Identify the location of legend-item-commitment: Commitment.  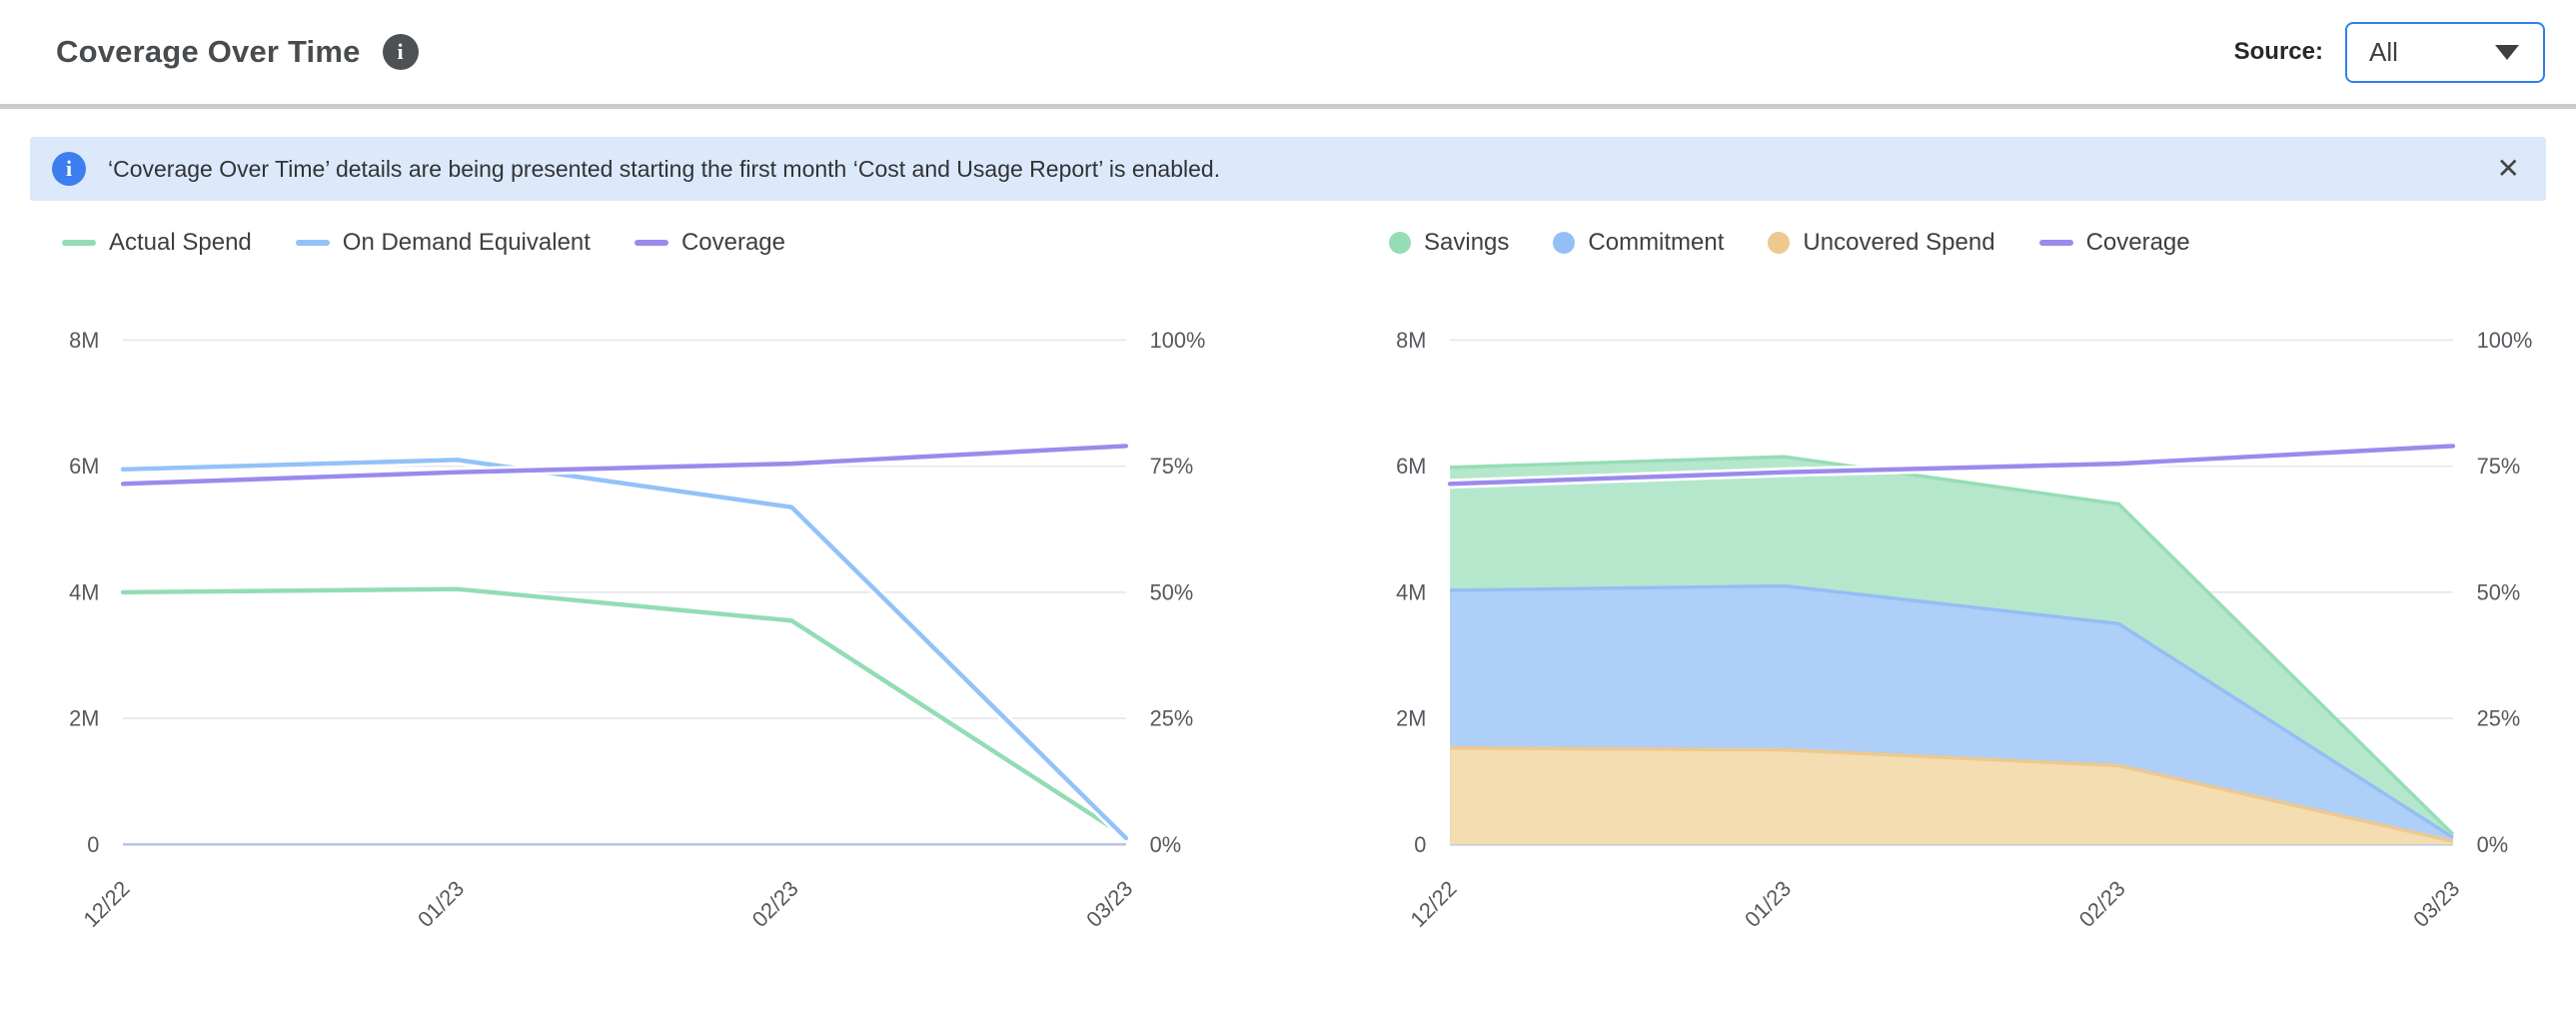
(1638, 243).